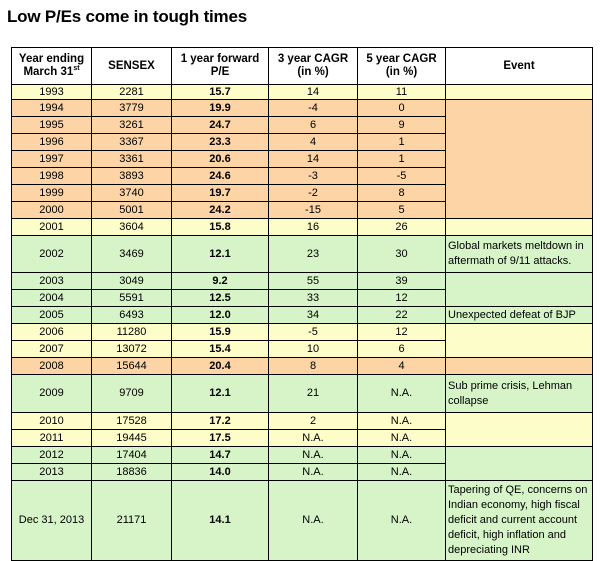  Describe the element at coordinates (313, 92) in the screenshot. I see `cell-cagr3: 14` at that location.